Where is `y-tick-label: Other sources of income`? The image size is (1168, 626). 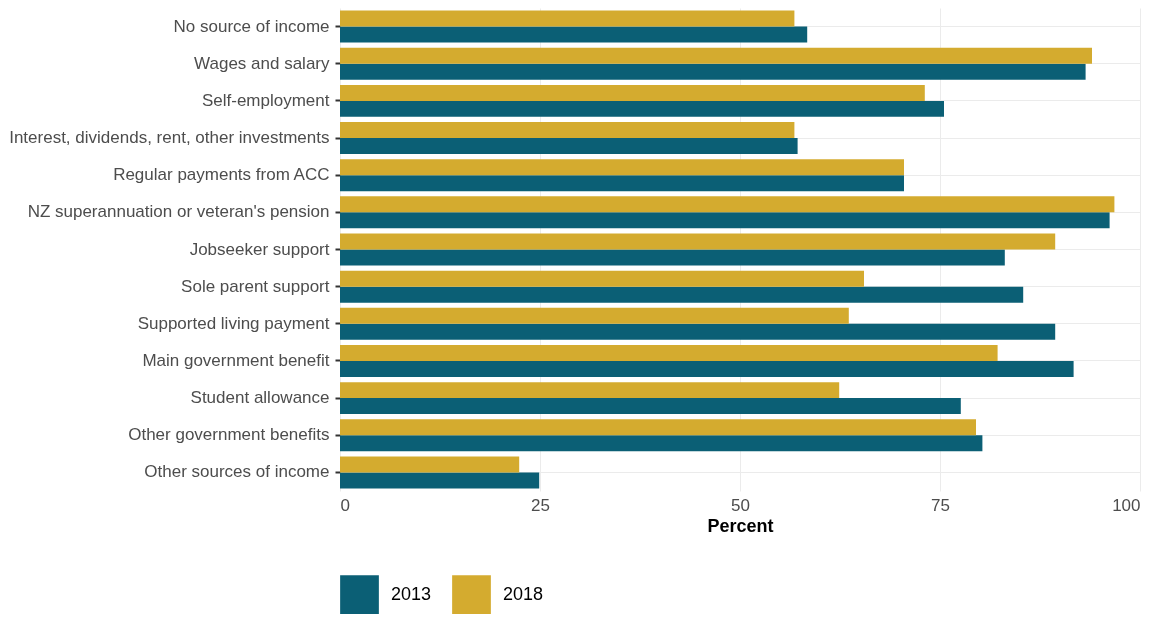 y-tick-label: Other sources of income is located at coordinates (237, 472).